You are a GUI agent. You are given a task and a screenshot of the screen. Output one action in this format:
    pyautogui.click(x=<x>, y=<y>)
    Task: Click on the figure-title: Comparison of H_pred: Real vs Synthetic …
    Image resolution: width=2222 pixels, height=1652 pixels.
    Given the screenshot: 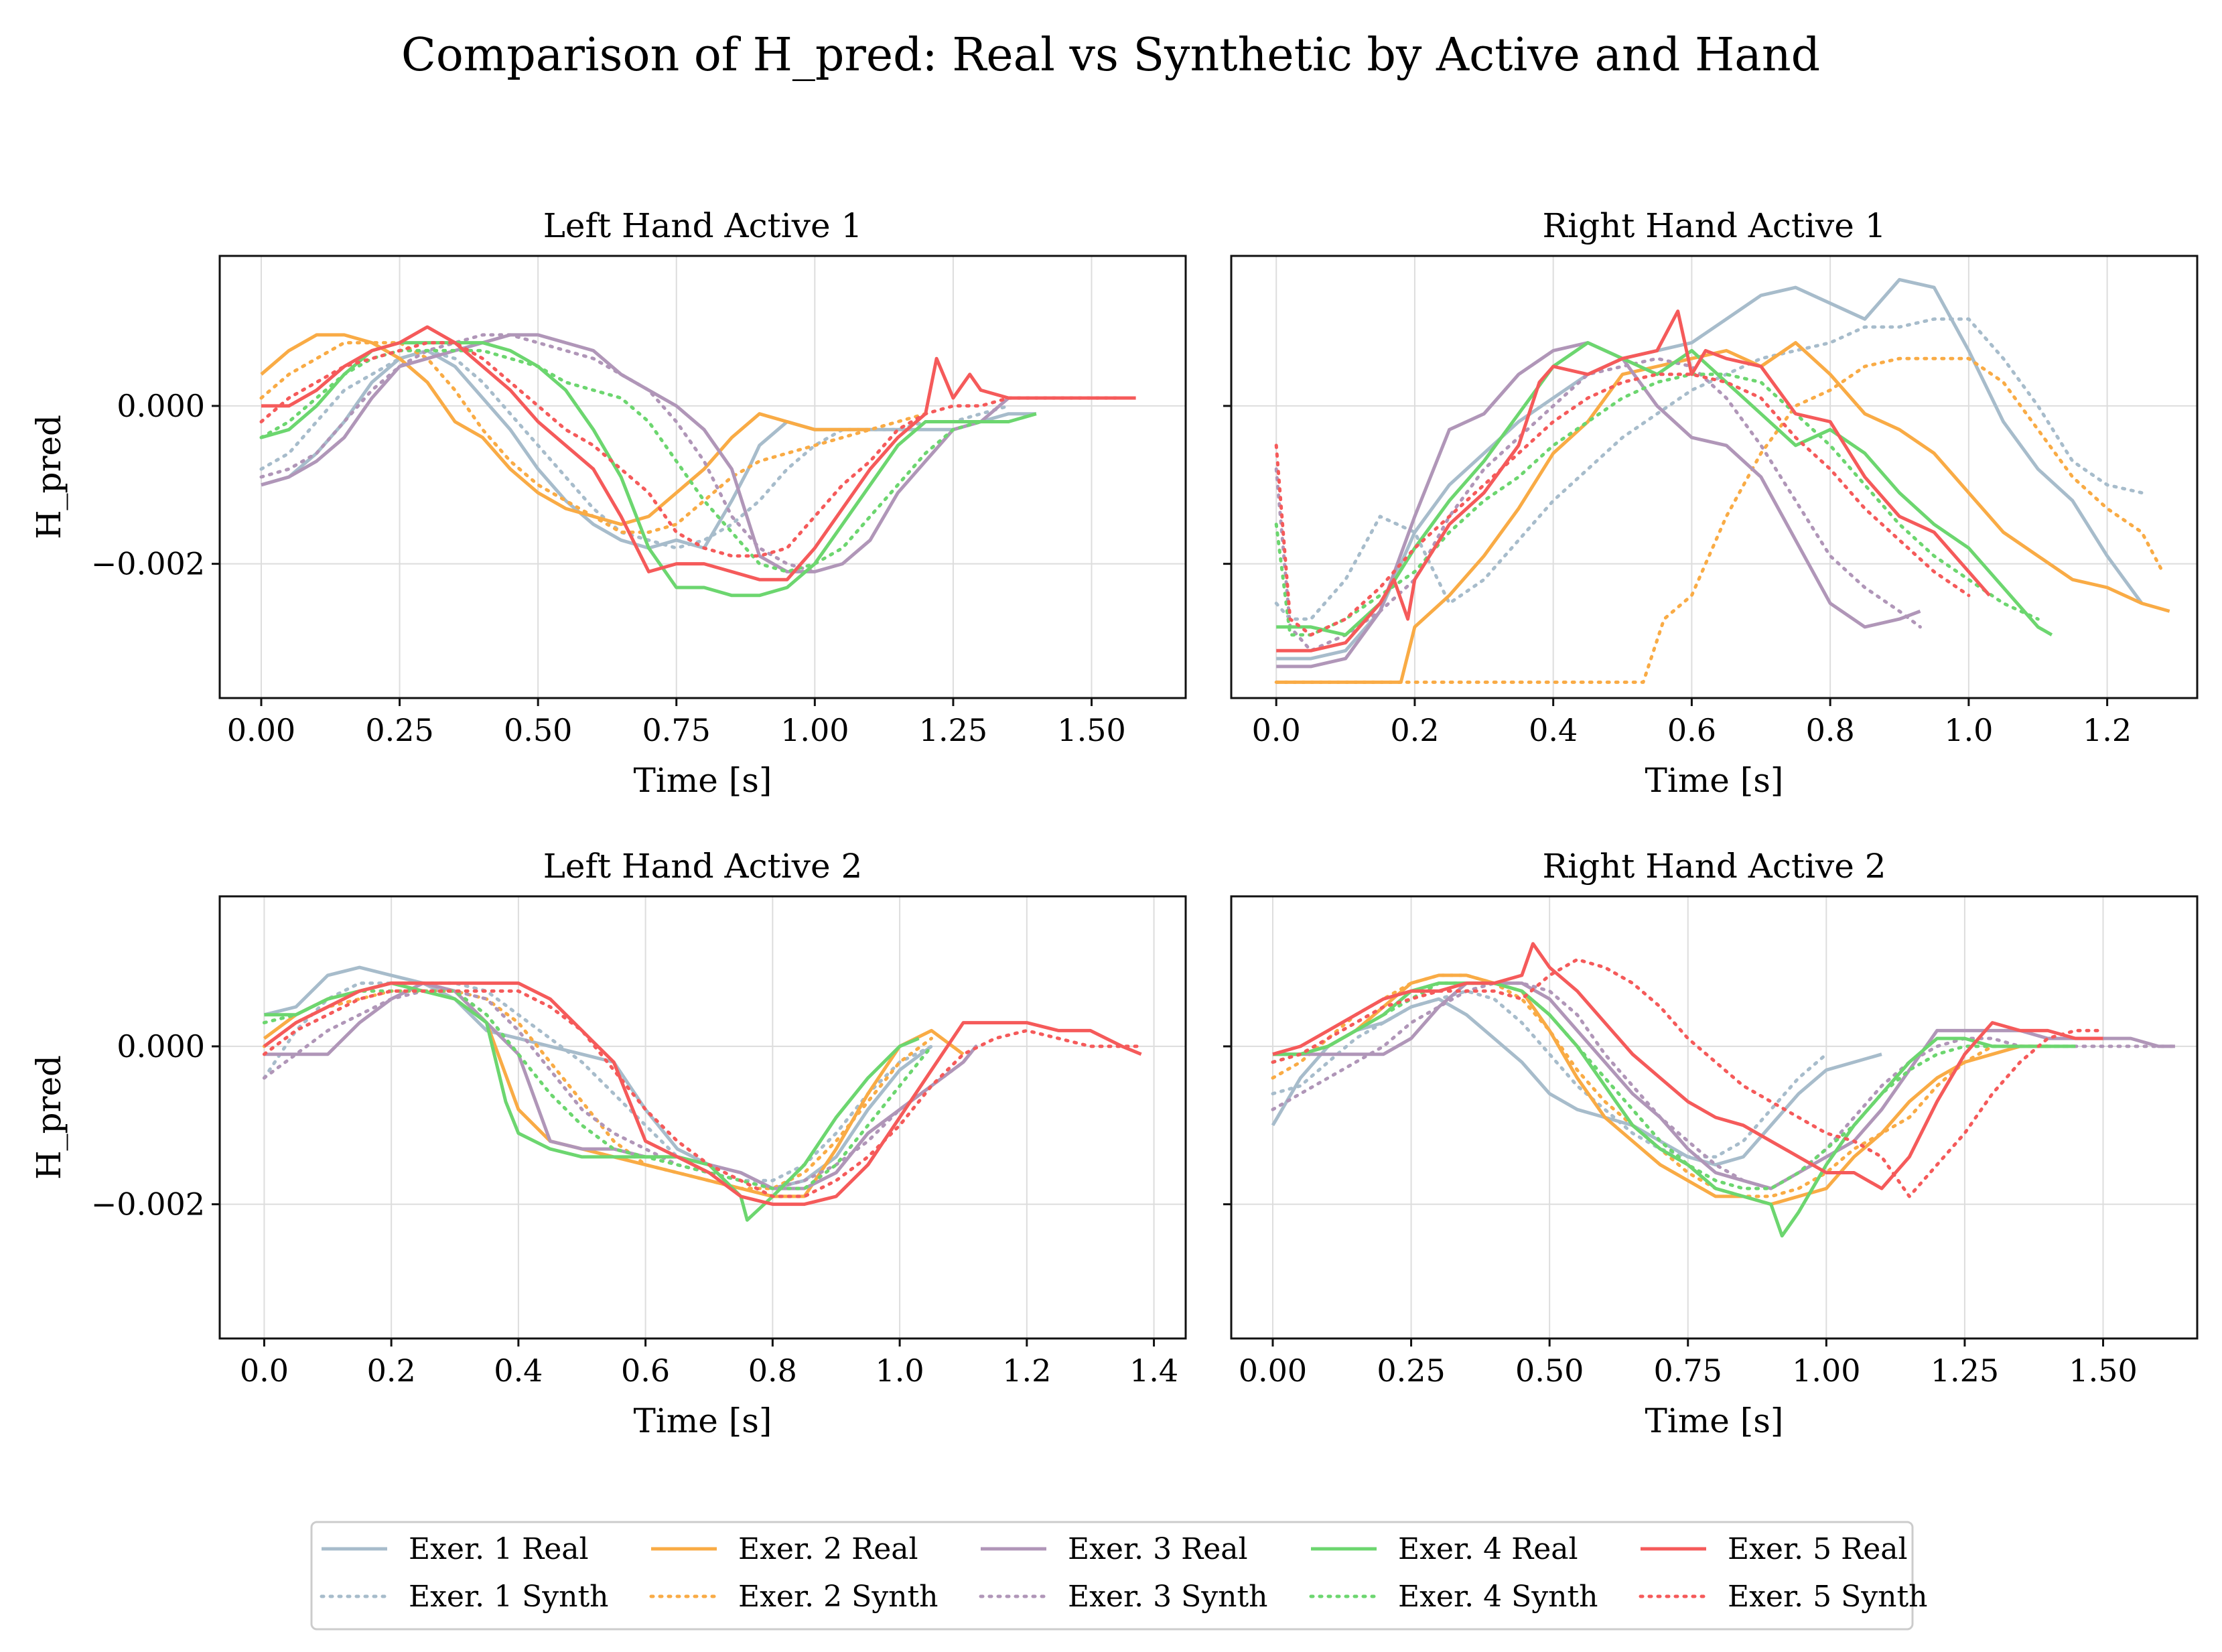 What is the action you would take?
    pyautogui.click(x=1110, y=55)
    